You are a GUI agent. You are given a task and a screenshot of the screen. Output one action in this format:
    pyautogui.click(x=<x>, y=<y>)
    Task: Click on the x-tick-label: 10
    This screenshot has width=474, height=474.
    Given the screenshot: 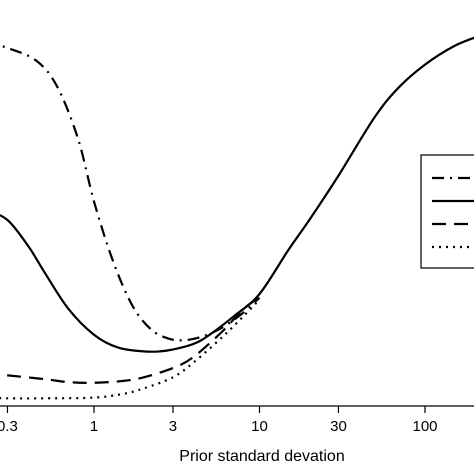 What is the action you would take?
    pyautogui.click(x=259, y=426)
    